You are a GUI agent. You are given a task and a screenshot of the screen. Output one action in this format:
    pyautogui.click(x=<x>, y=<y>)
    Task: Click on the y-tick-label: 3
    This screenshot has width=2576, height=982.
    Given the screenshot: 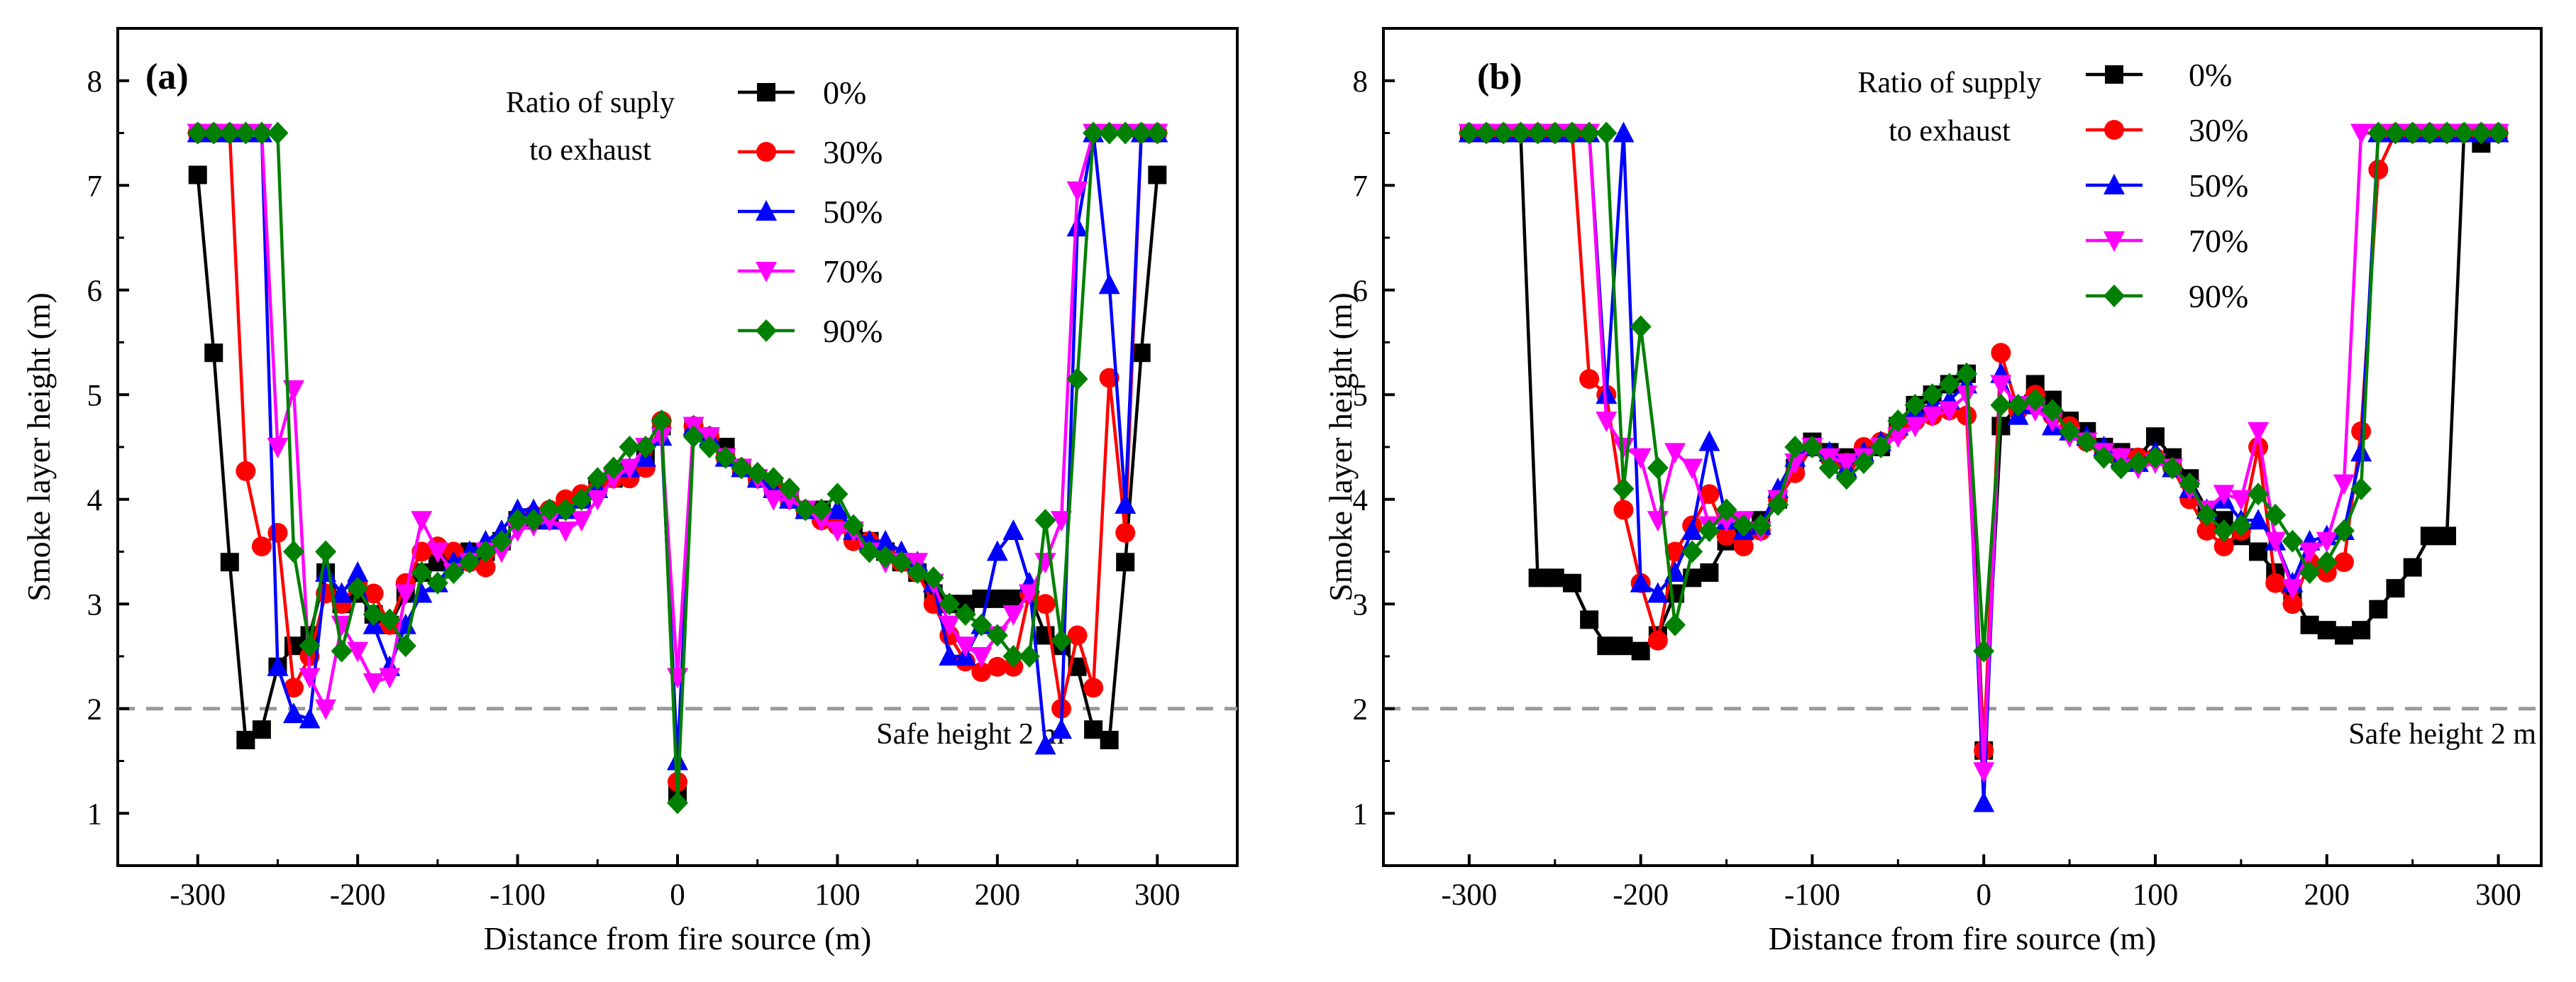 What is the action you would take?
    pyautogui.click(x=95, y=605)
    